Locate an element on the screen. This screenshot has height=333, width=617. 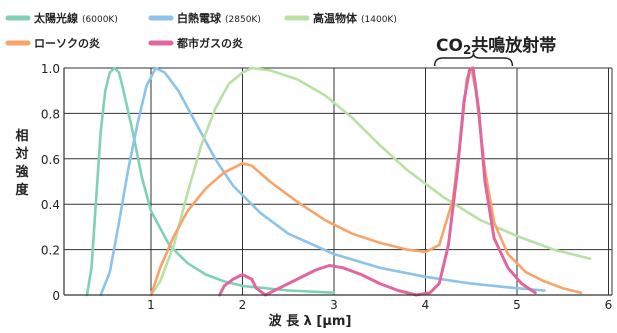
legend-item-1: 白熱電球 (2850K) is located at coordinates (204, 18).